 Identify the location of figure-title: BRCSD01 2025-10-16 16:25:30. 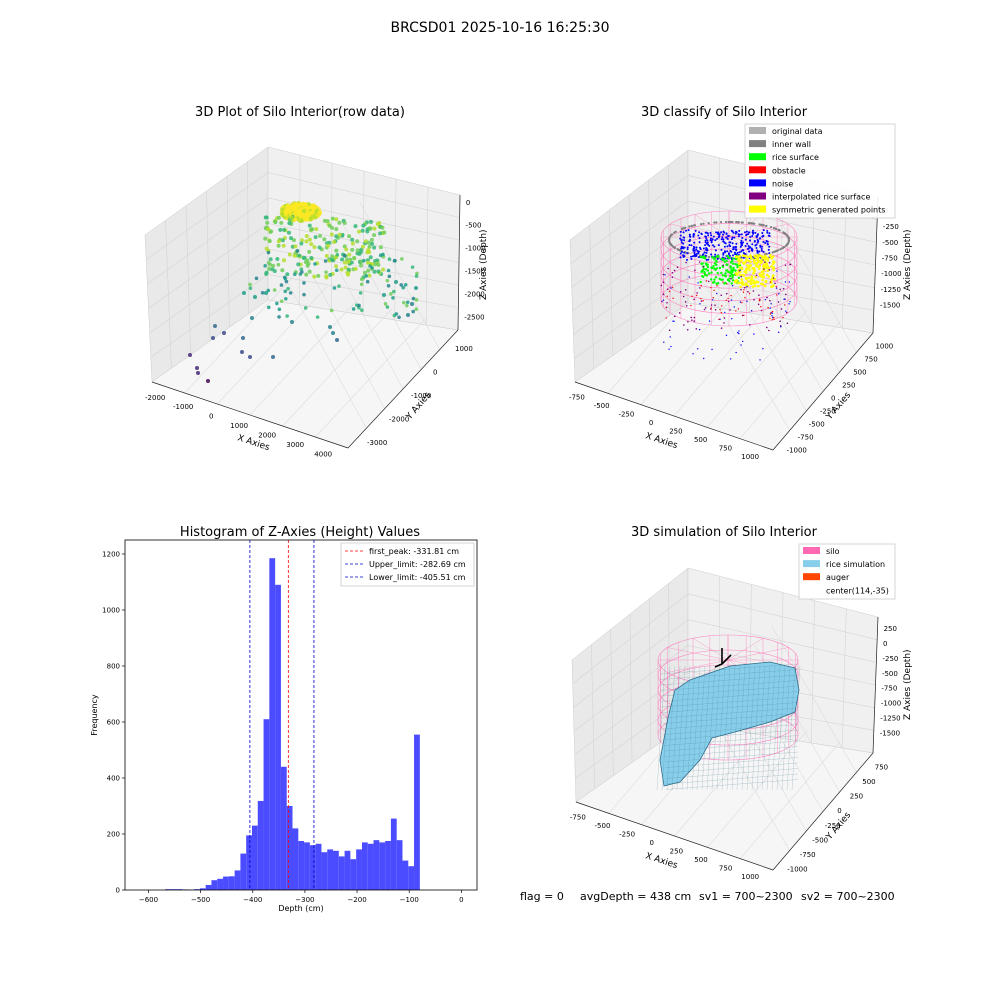
(499, 28).